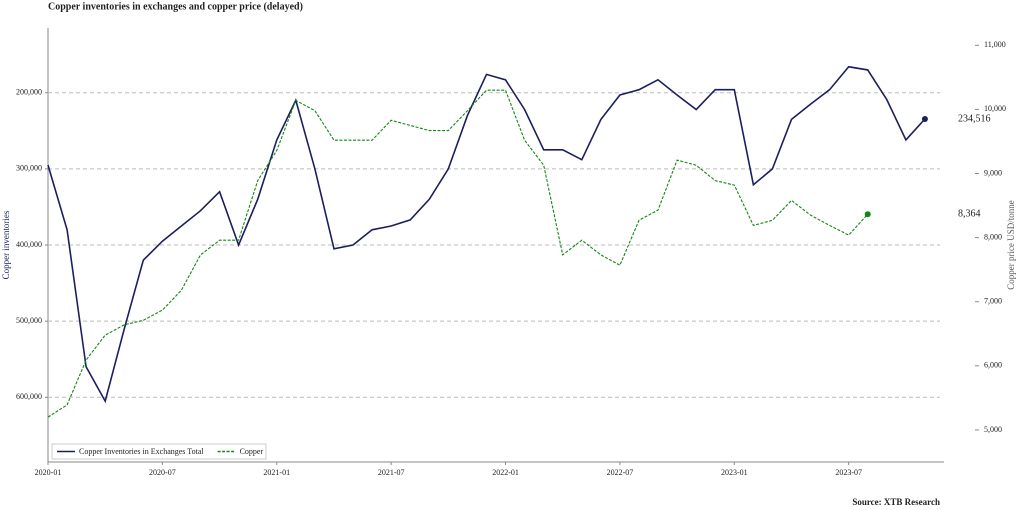  I want to click on y2-tick-label: 5,000, so click(993, 429).